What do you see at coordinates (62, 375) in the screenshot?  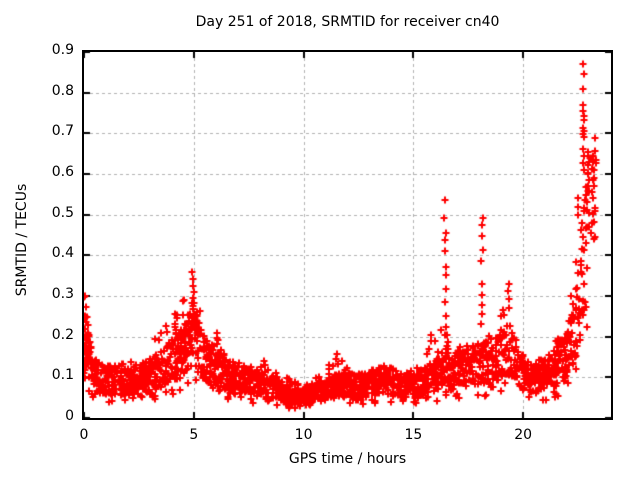 I see `y-tick-label: 0.1` at bounding box center [62, 375].